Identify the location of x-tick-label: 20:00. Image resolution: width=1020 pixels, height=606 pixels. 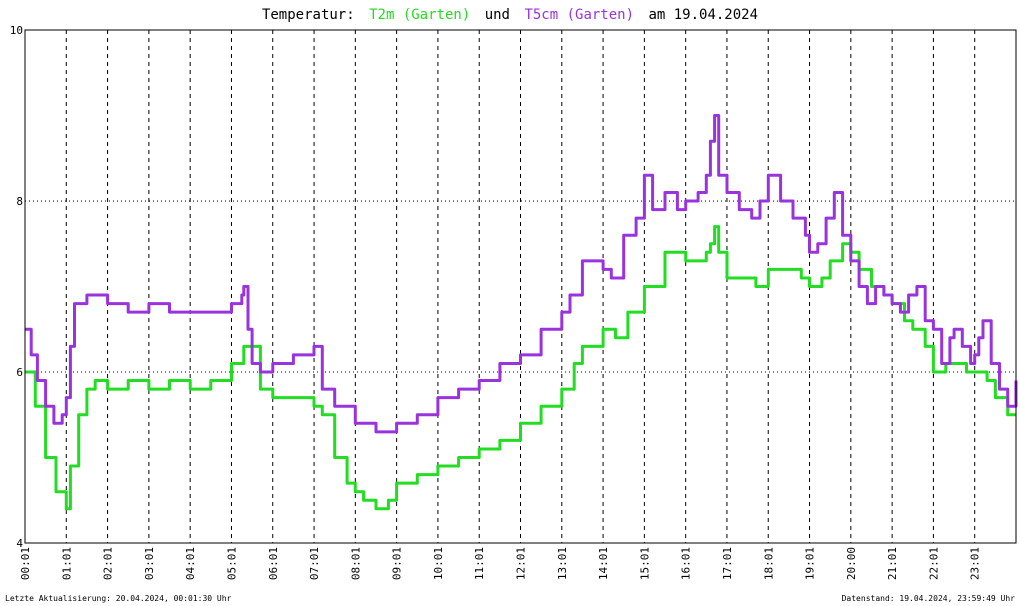
(851, 563).